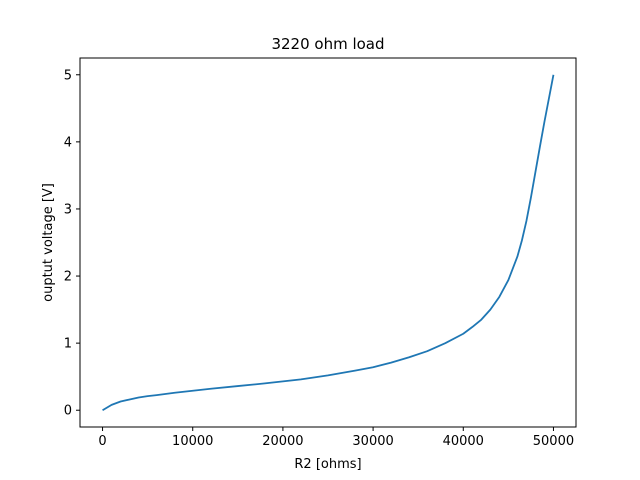  Describe the element at coordinates (68, 209) in the screenshot. I see `y-tick-label: 3` at that location.